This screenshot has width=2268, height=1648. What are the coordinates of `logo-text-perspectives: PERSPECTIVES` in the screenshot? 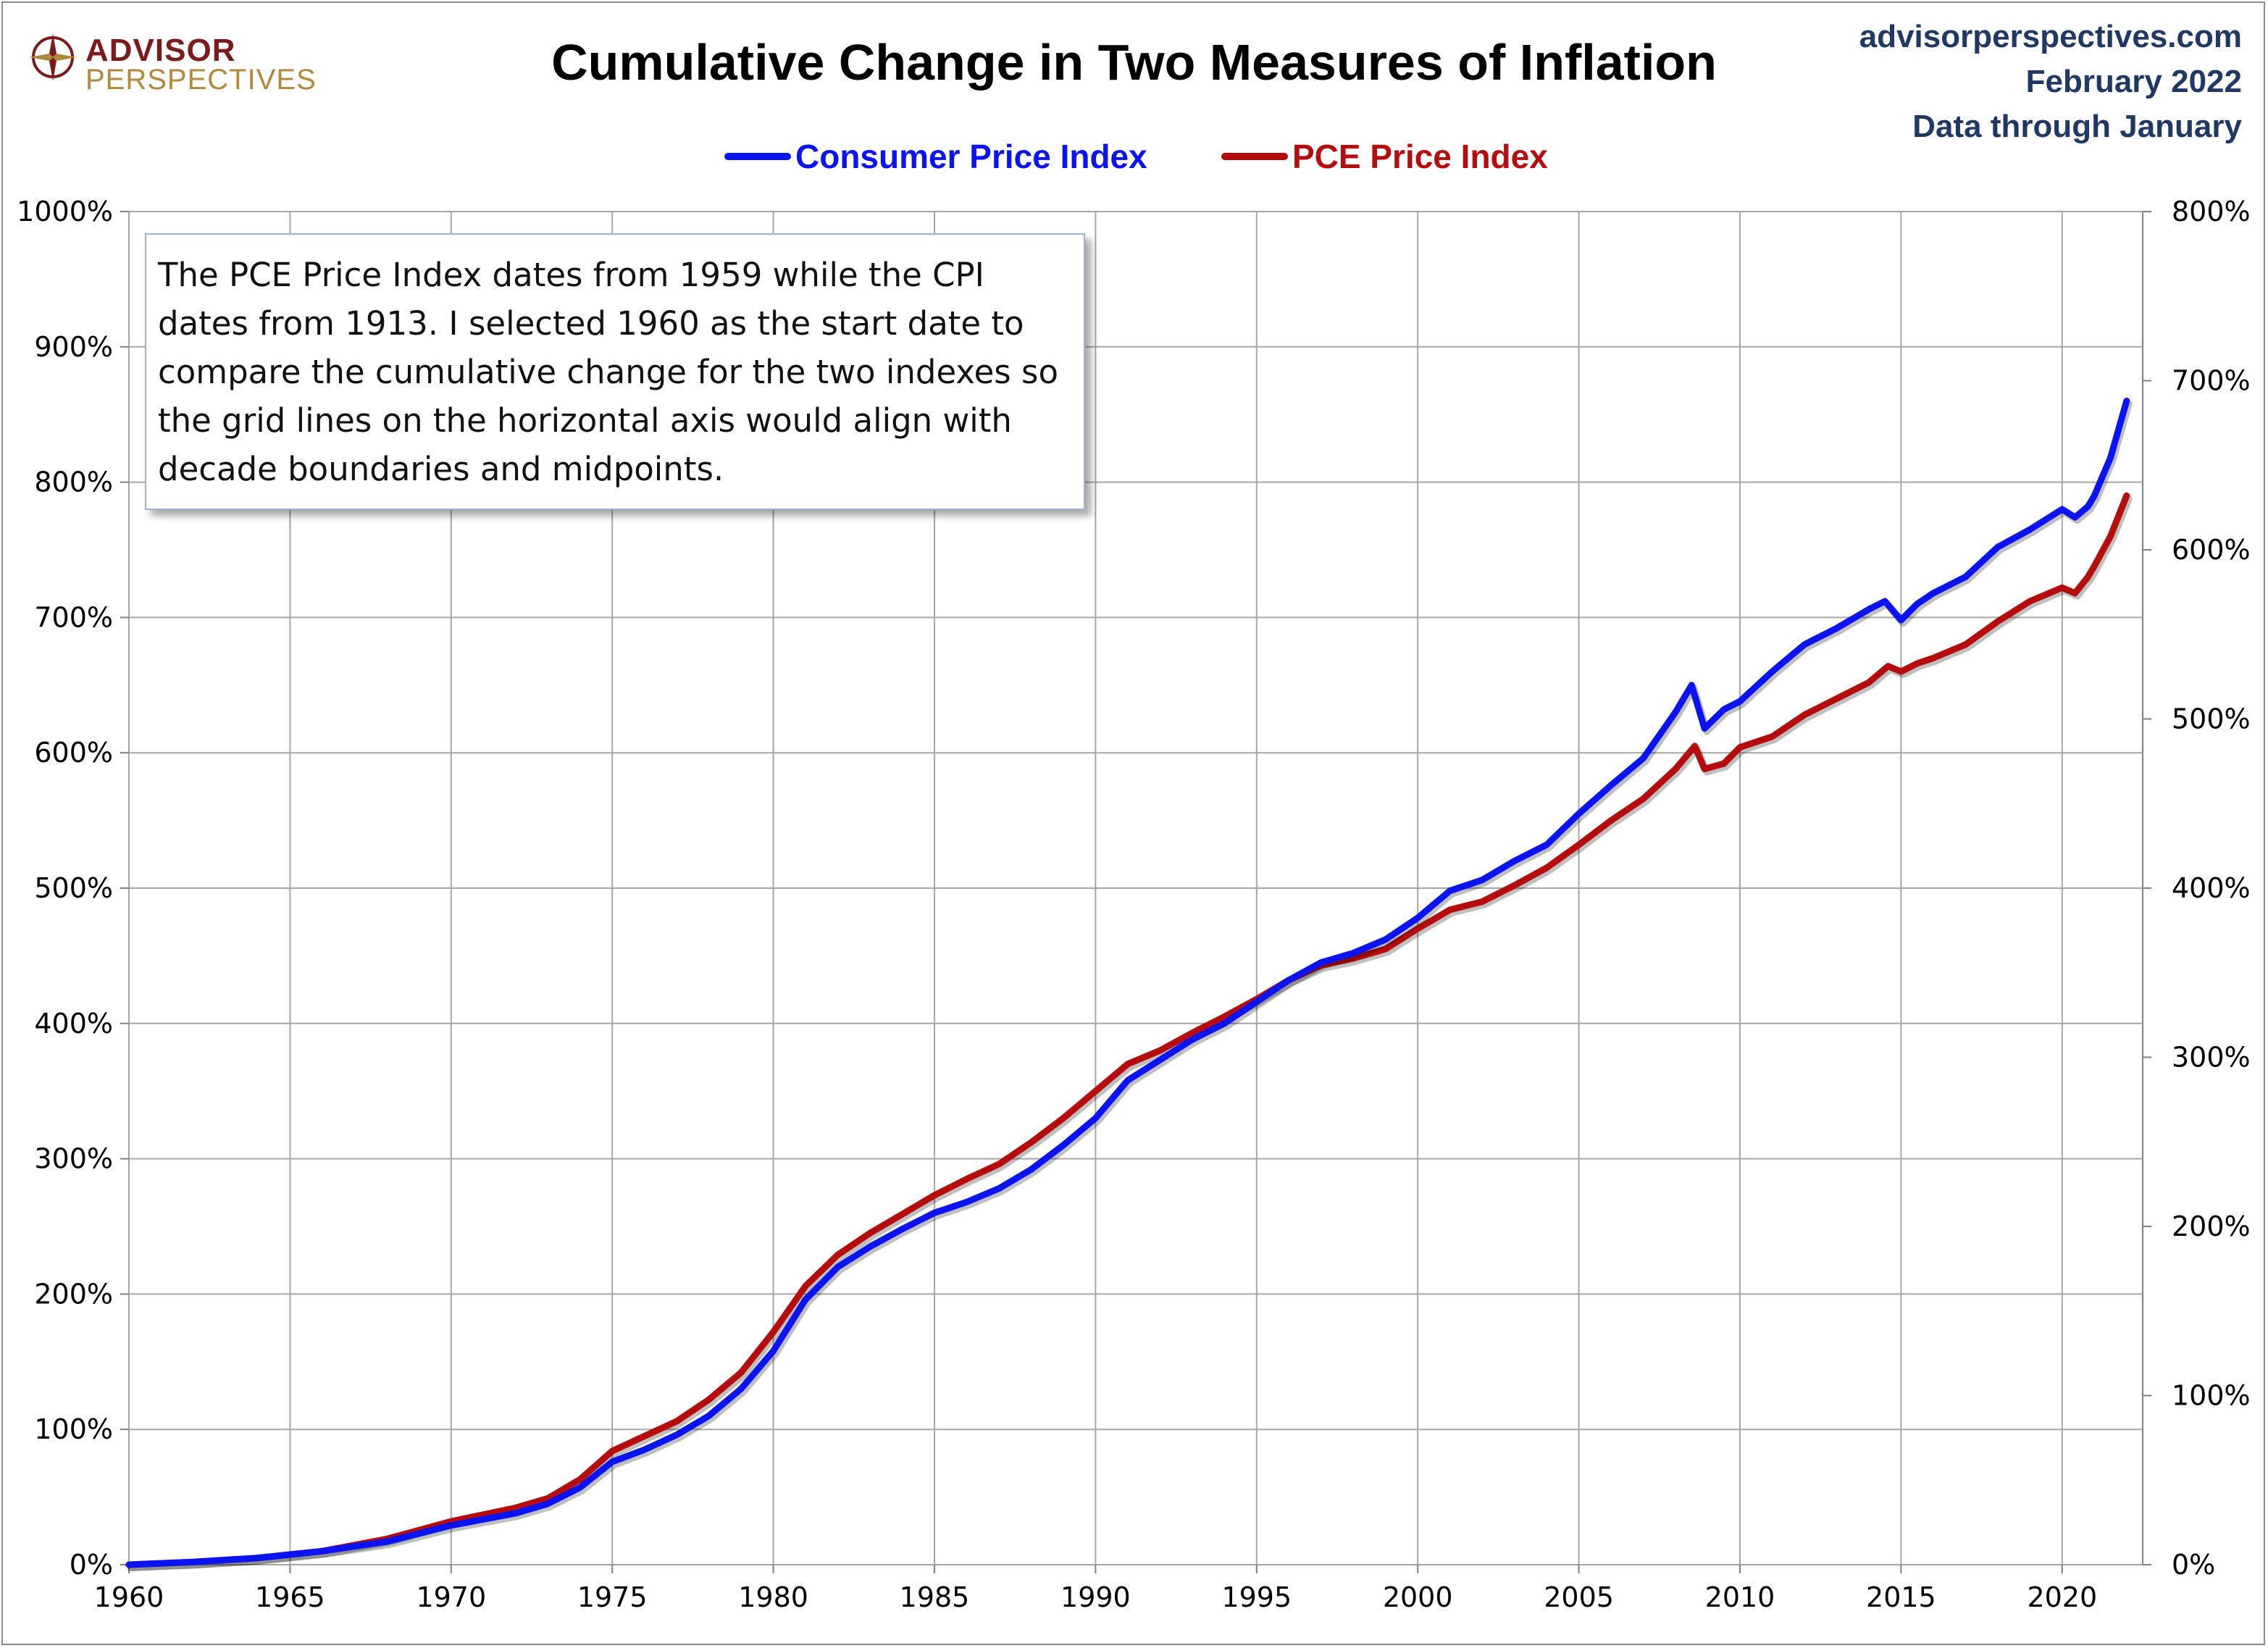 It's located at (201, 80).